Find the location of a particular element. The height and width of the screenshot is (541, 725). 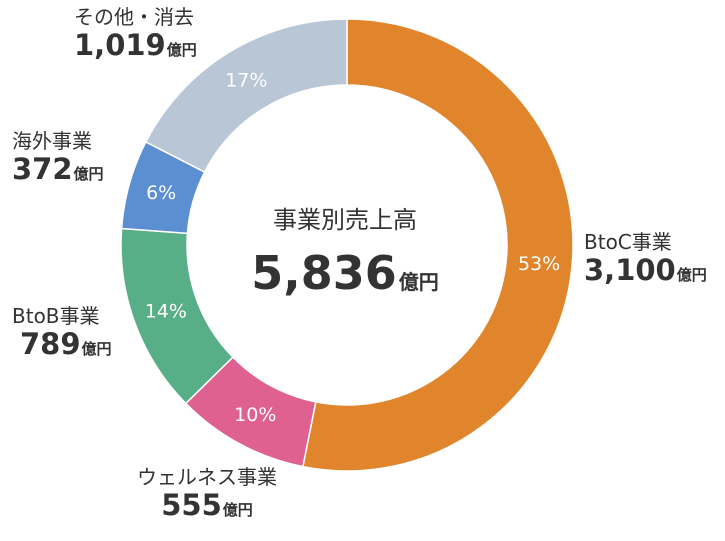

segment-label-btoc: BtoC事業 3,100億円 is located at coordinates (645, 259).